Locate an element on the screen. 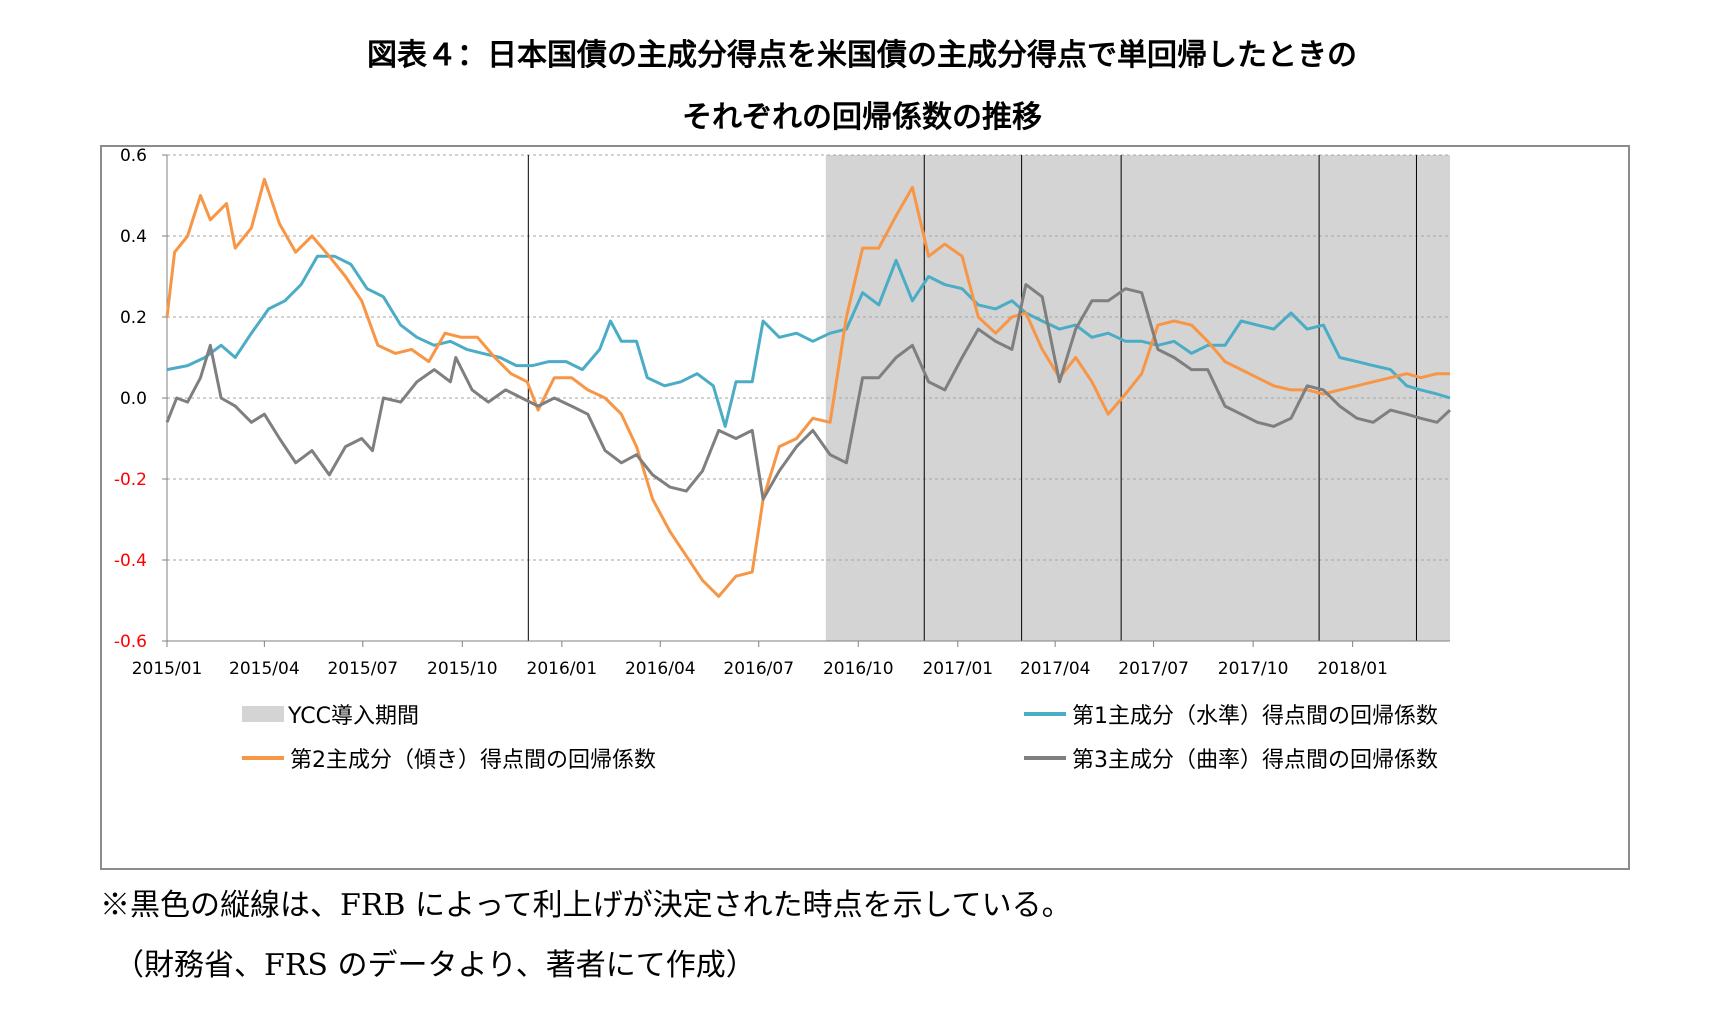 This screenshot has height=1015, width=1724. legend-swatch-series1 is located at coordinates (1045, 714).